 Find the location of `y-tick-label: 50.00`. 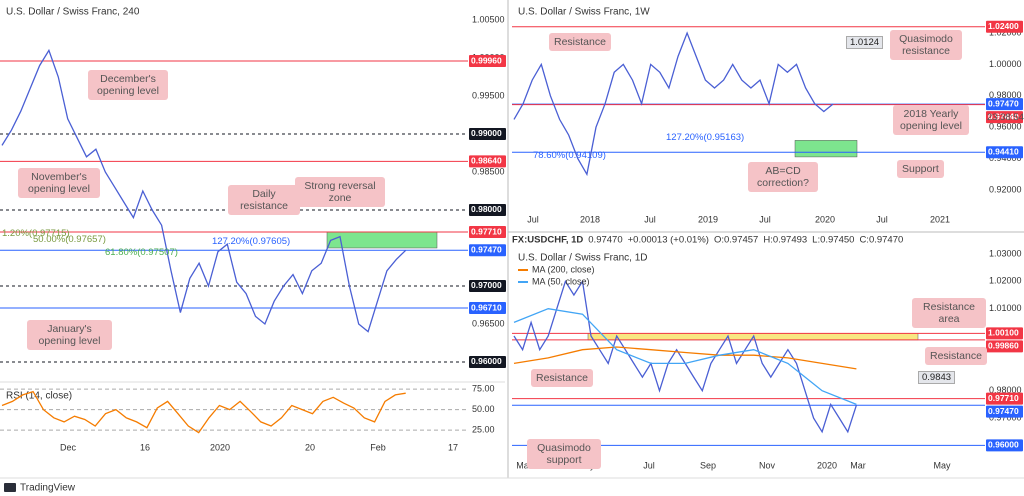

y-tick-label: 50.00 is located at coordinates (483, 409).